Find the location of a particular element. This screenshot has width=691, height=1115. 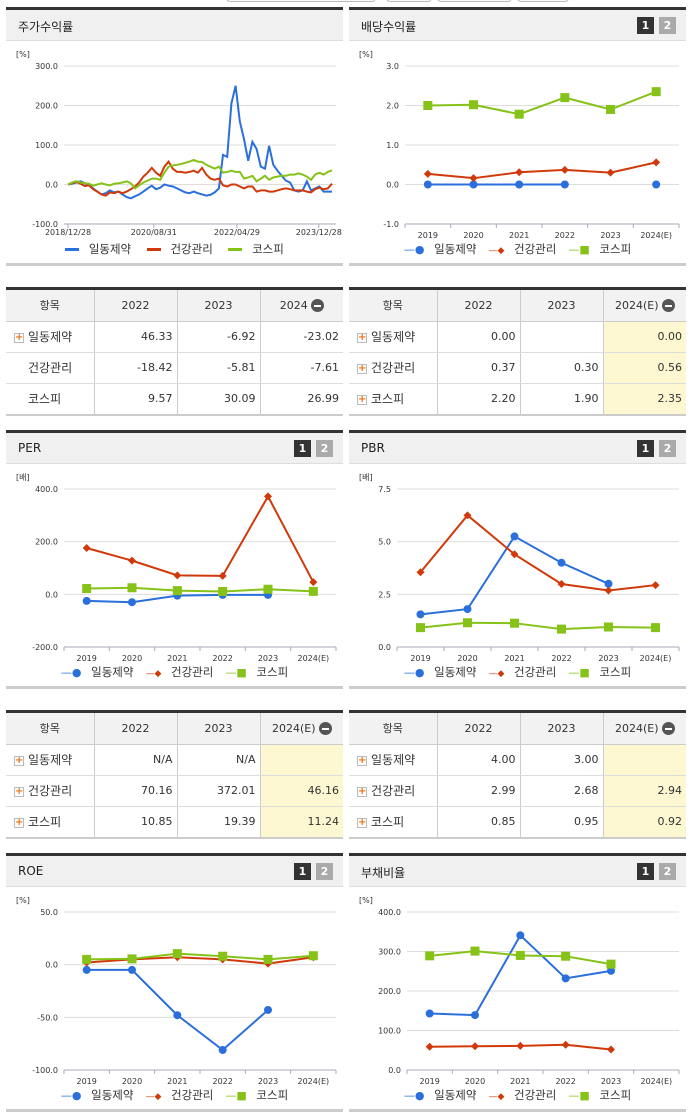

table-row: + 일동제약 46.33 -6.92 -23.02 is located at coordinates (174, 337).